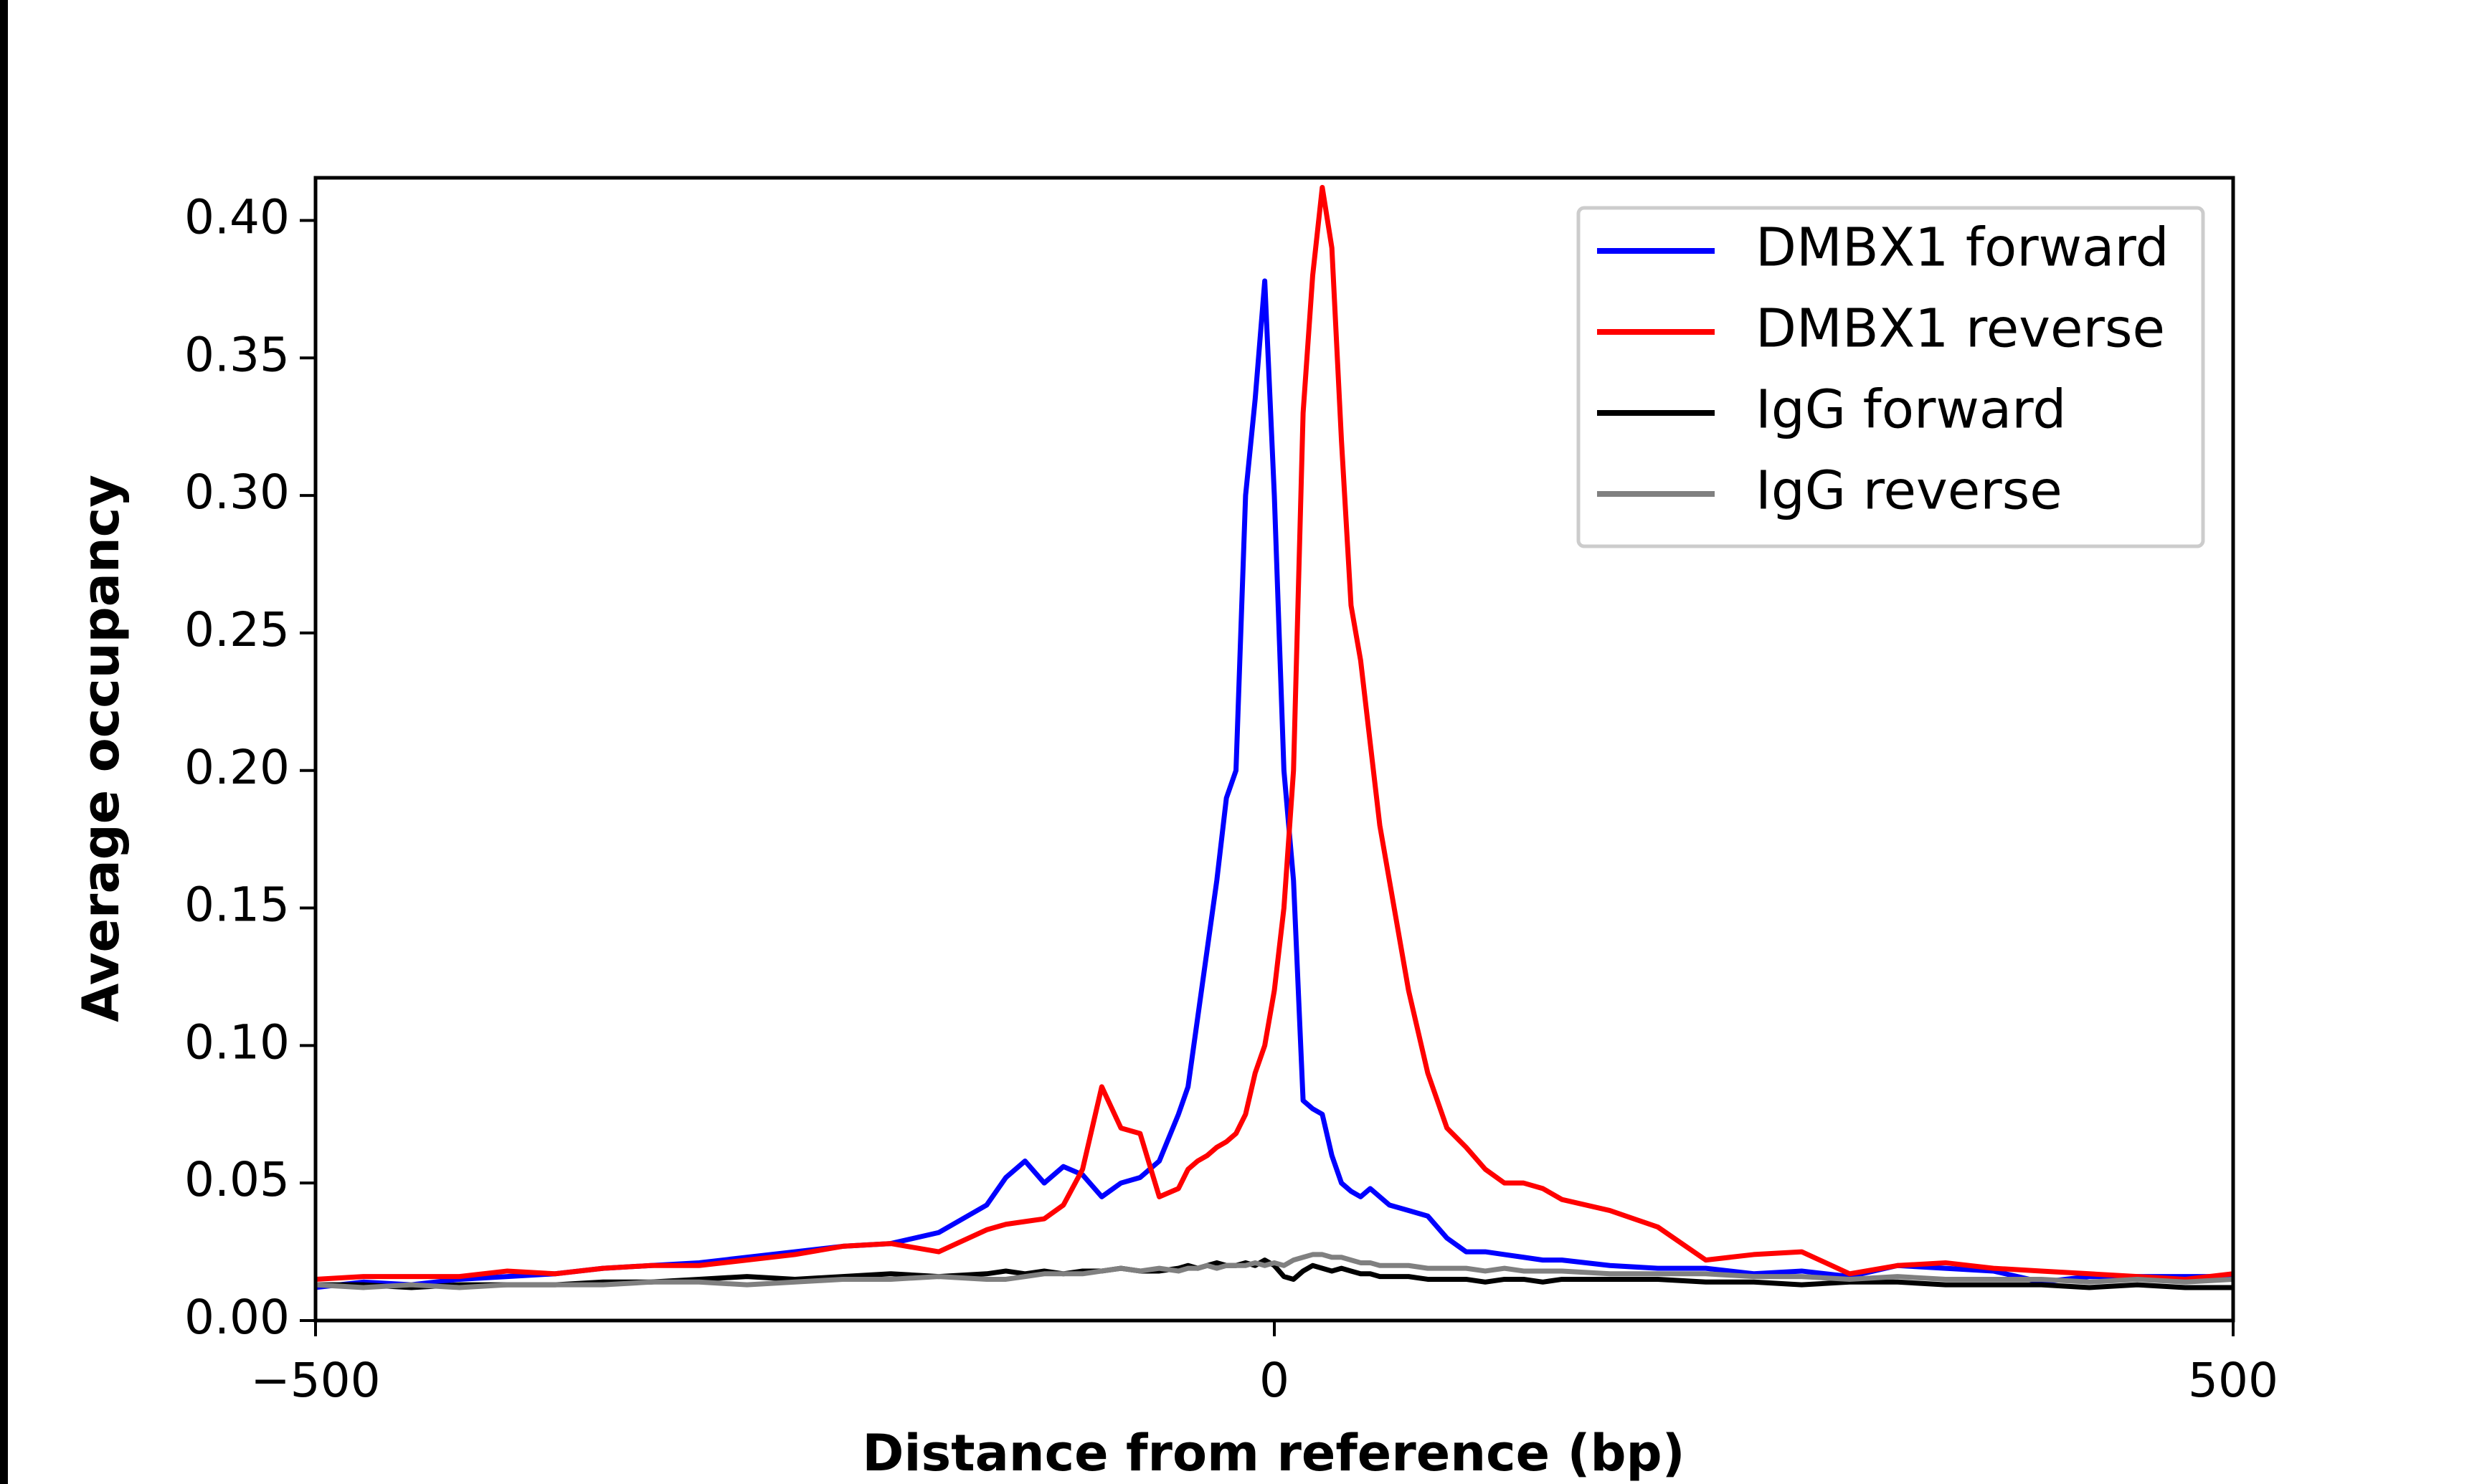  Describe the element at coordinates (1911, 410) in the screenshot. I see `legend-label: IgG forward` at that location.